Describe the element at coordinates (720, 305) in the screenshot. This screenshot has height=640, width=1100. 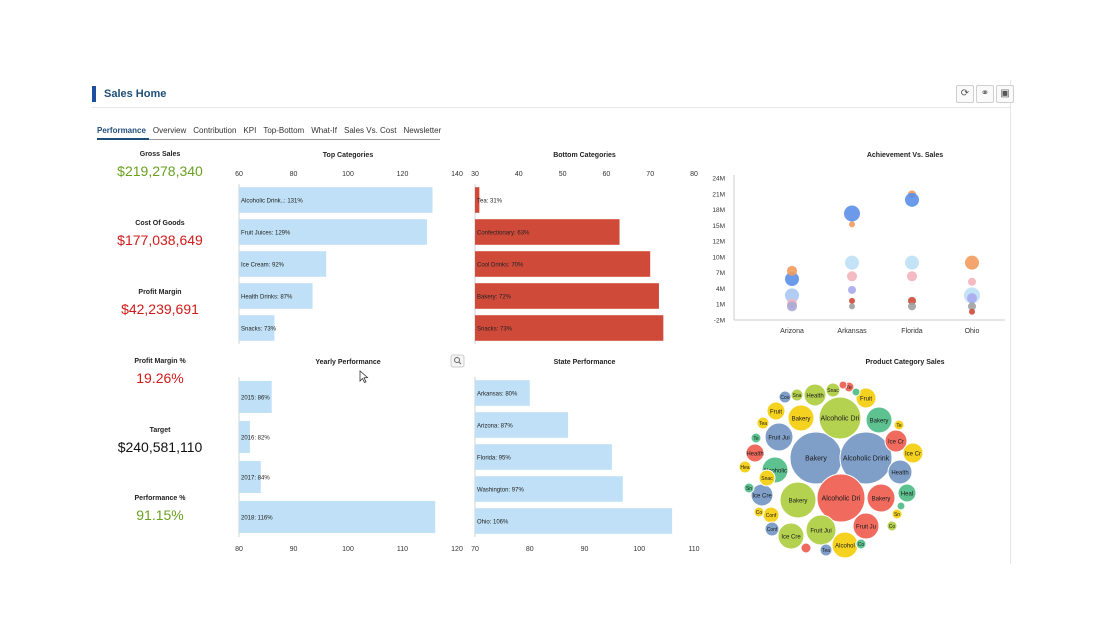
I see `y-tick-label: 1M` at that location.